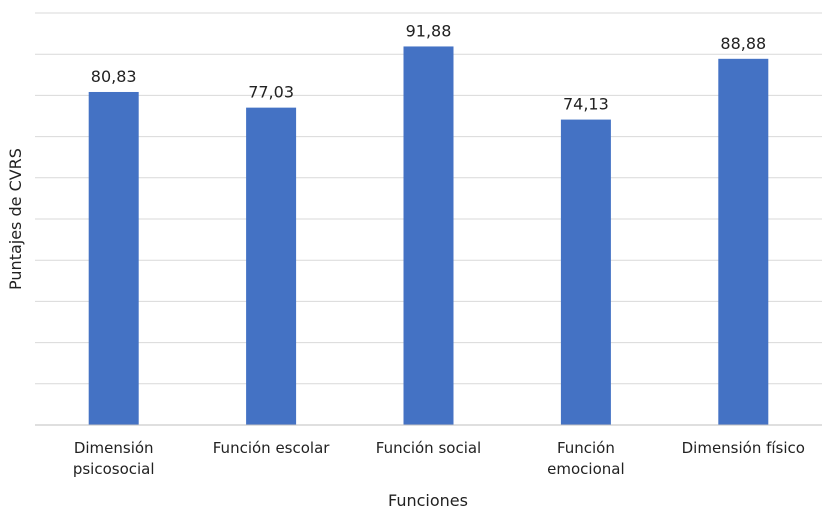  What do you see at coordinates (743, 448) in the screenshot?
I see `category-label: Dimensión físico` at bounding box center [743, 448].